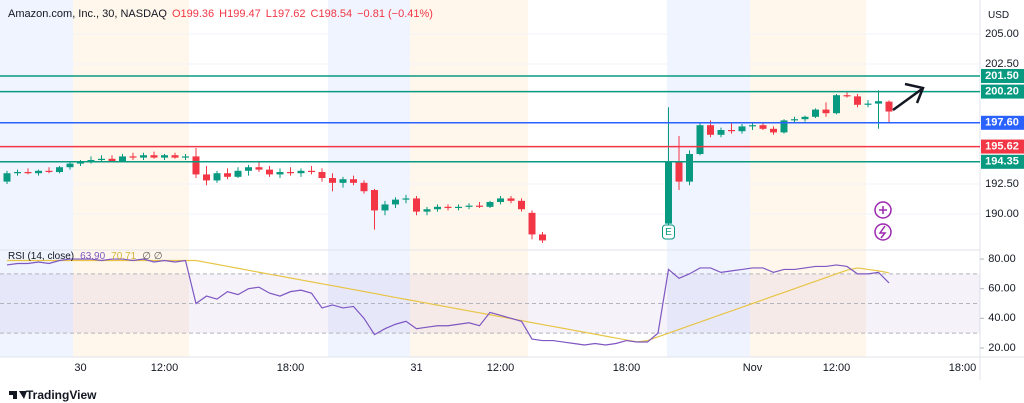 This screenshot has height=403, width=1024. Describe the element at coordinates (87, 14) in the screenshot. I see `symbol-title: Amazon.com, Inc., 30, NASDAQ` at that location.